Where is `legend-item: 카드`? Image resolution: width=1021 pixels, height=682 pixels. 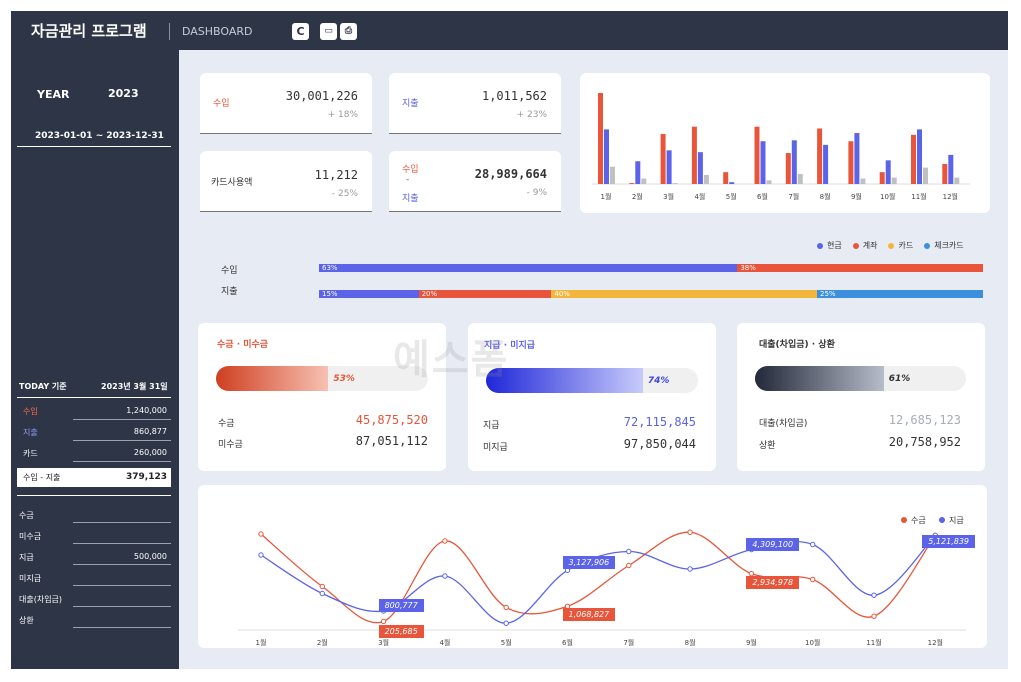 legend-item: 카드 is located at coordinates (900, 245).